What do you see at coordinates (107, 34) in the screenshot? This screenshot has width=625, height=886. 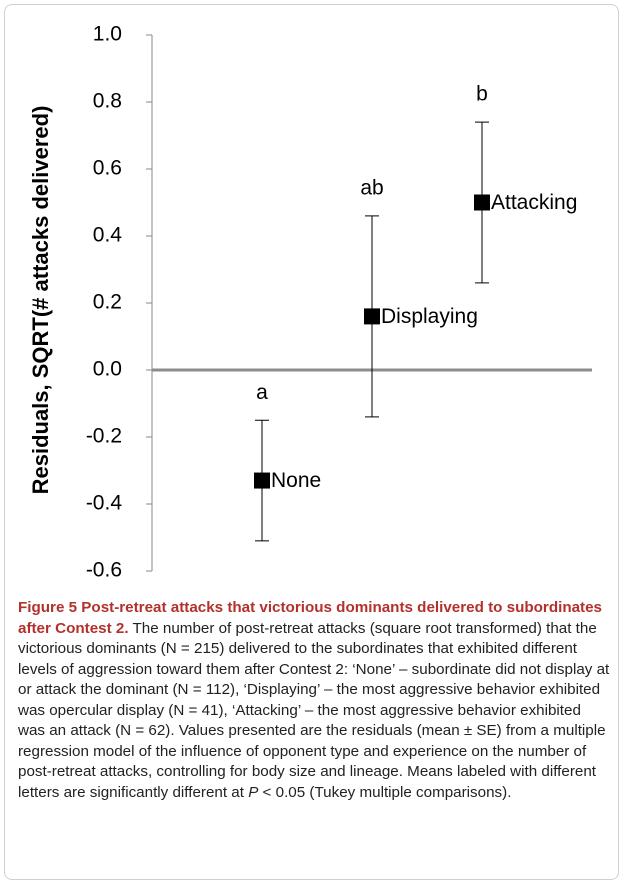 I see `y-tick-label: 1.0` at bounding box center [107, 34].